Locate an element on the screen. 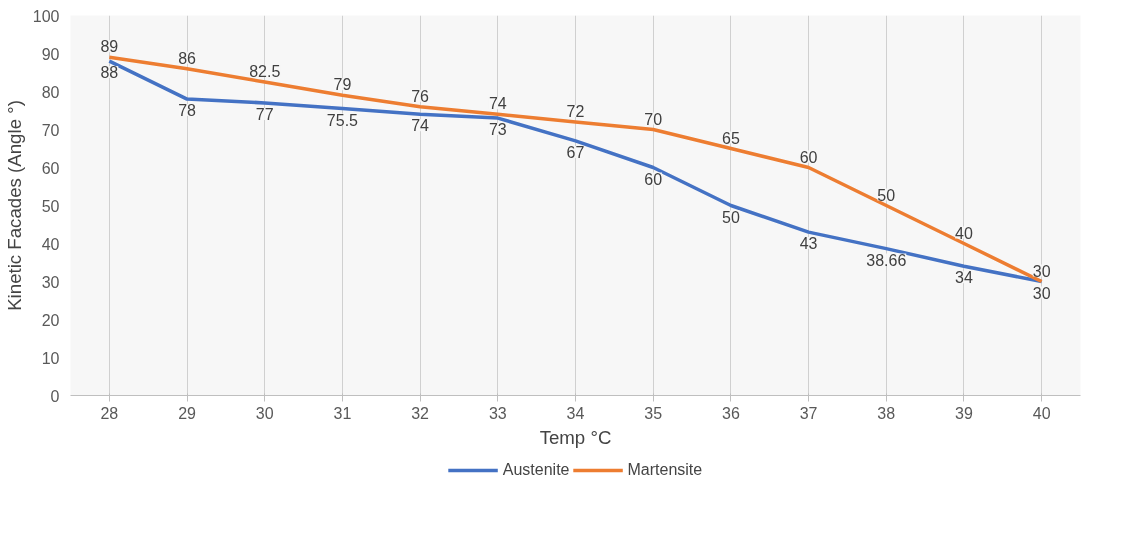 This screenshot has width=1131, height=547. y-tick-label: 50 is located at coordinates (50, 206).